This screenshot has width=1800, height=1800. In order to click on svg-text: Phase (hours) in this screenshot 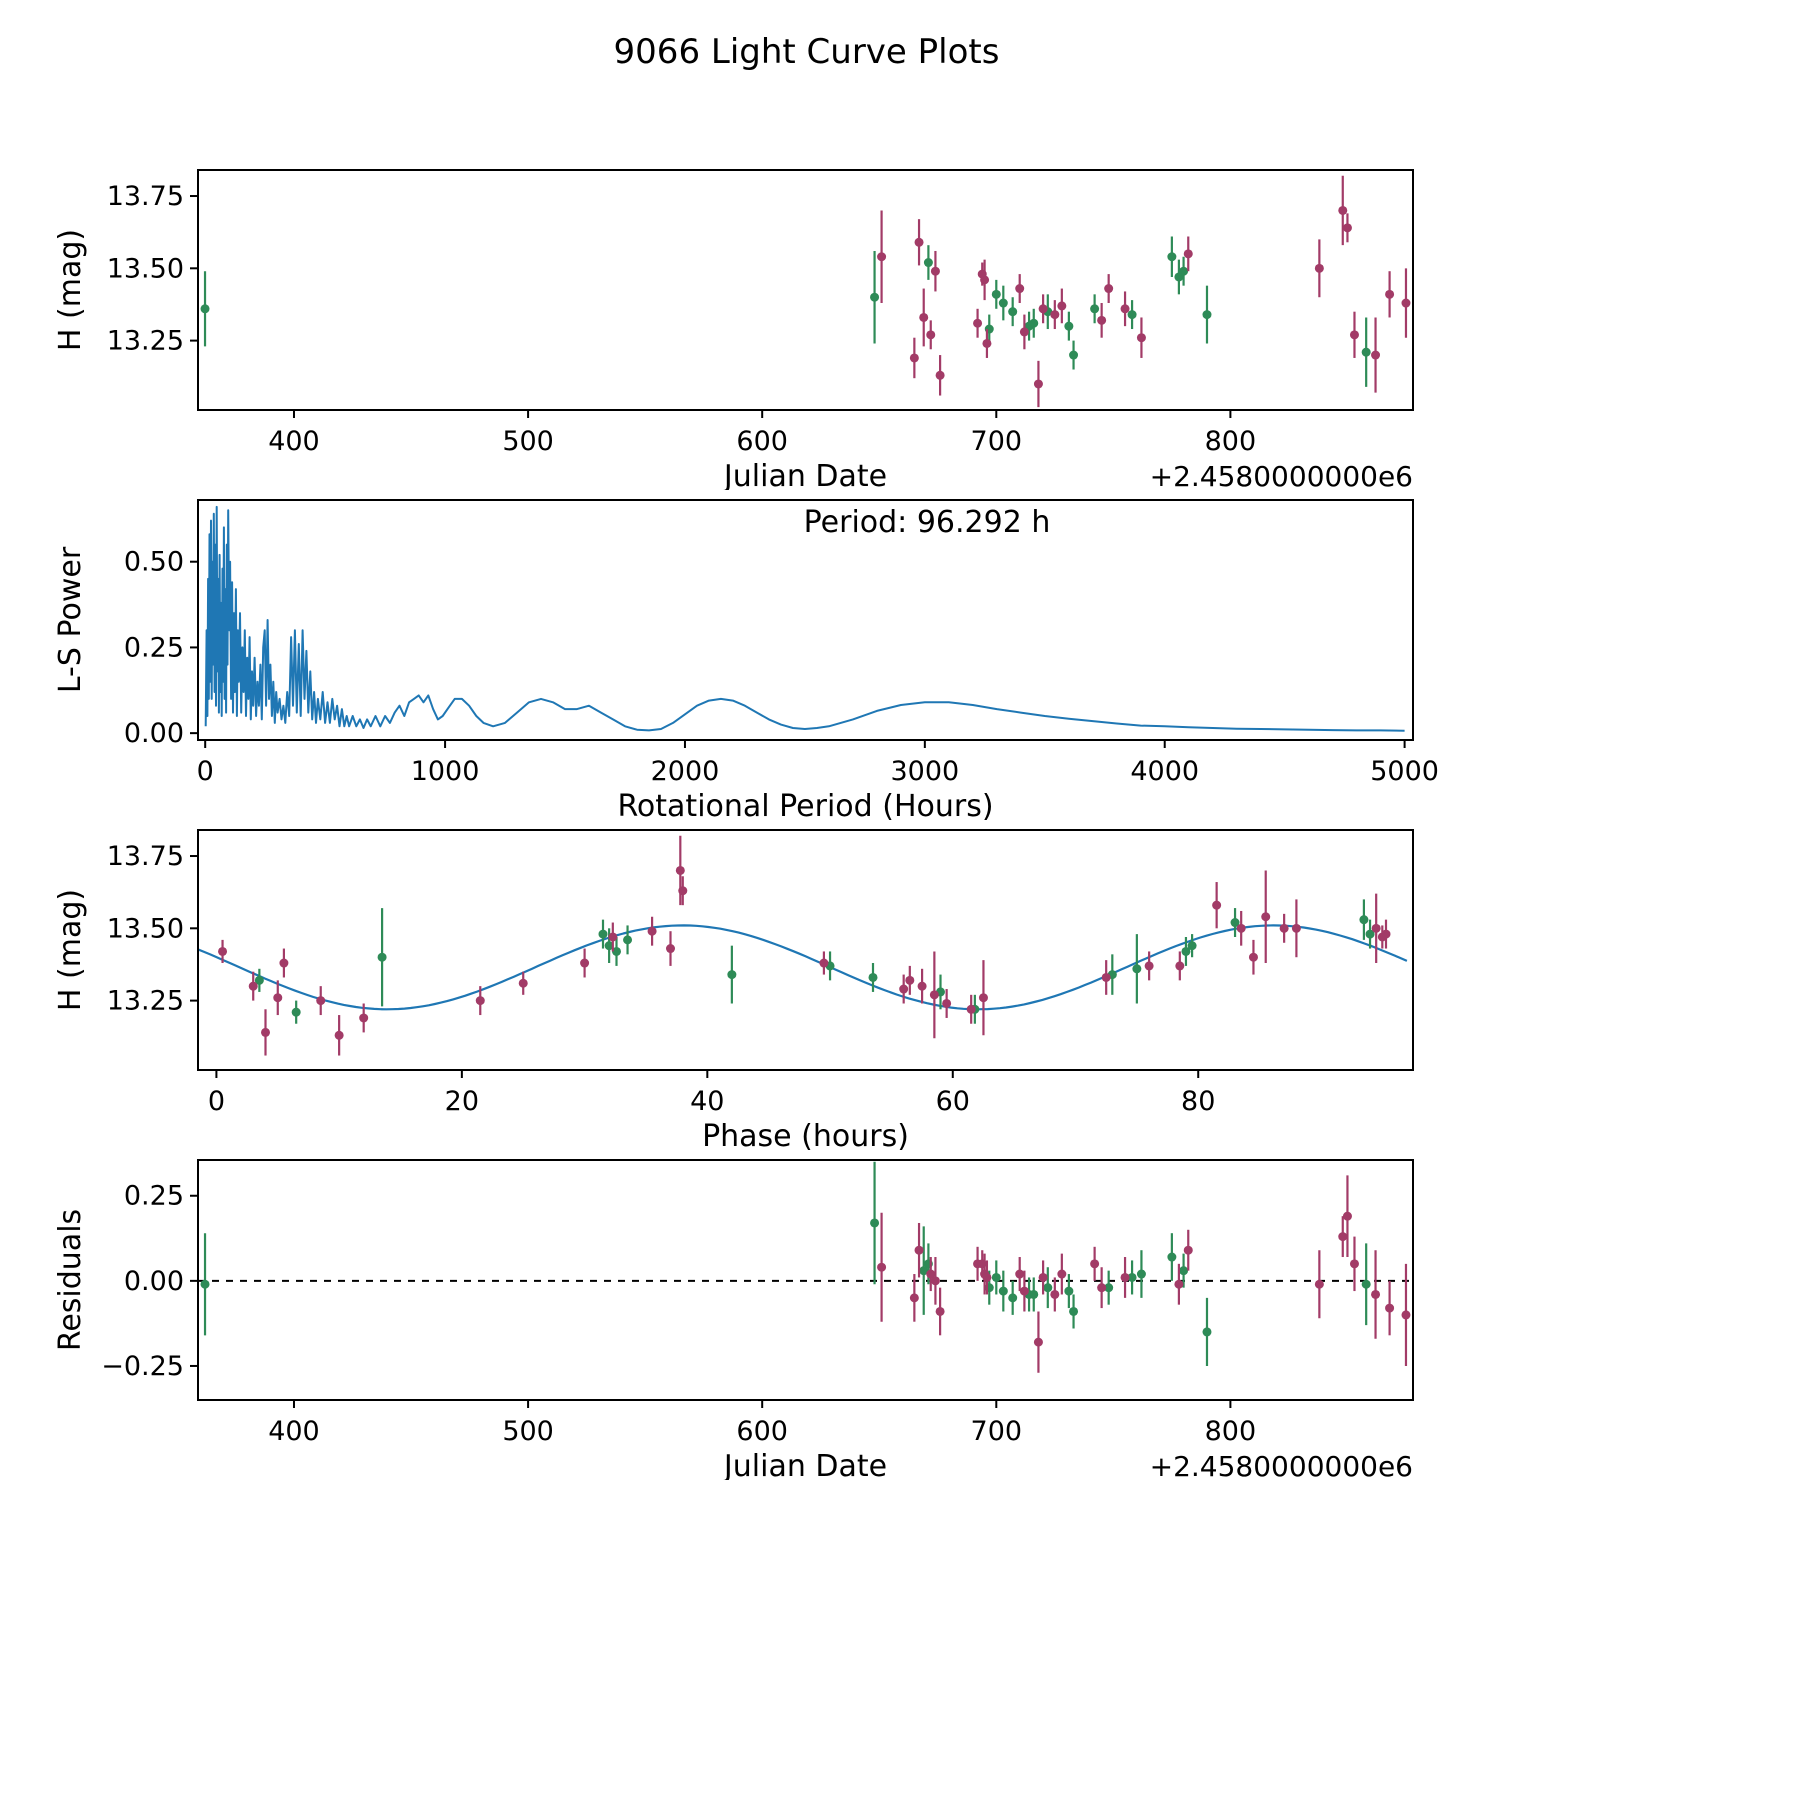, I will do `click(805, 1134)`.